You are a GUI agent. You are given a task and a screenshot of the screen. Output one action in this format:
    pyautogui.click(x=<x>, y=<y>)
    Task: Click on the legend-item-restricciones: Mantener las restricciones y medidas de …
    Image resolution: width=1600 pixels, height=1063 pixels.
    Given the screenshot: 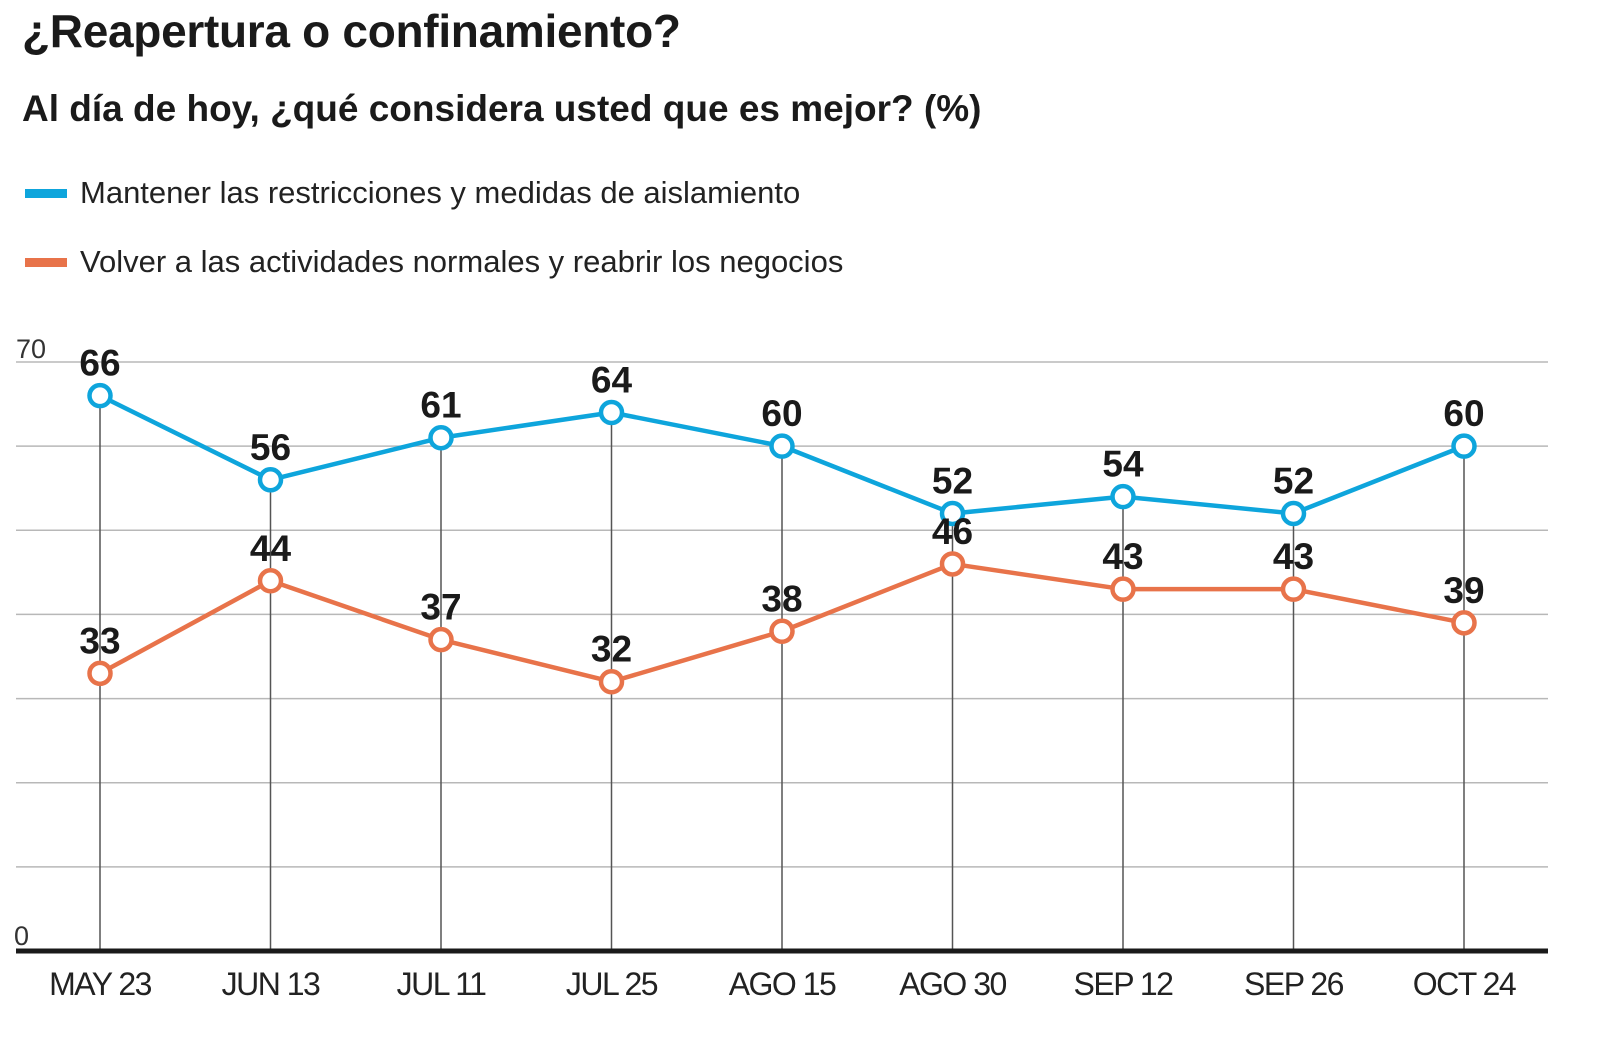 What is the action you would take?
    pyautogui.click(x=412, y=193)
    